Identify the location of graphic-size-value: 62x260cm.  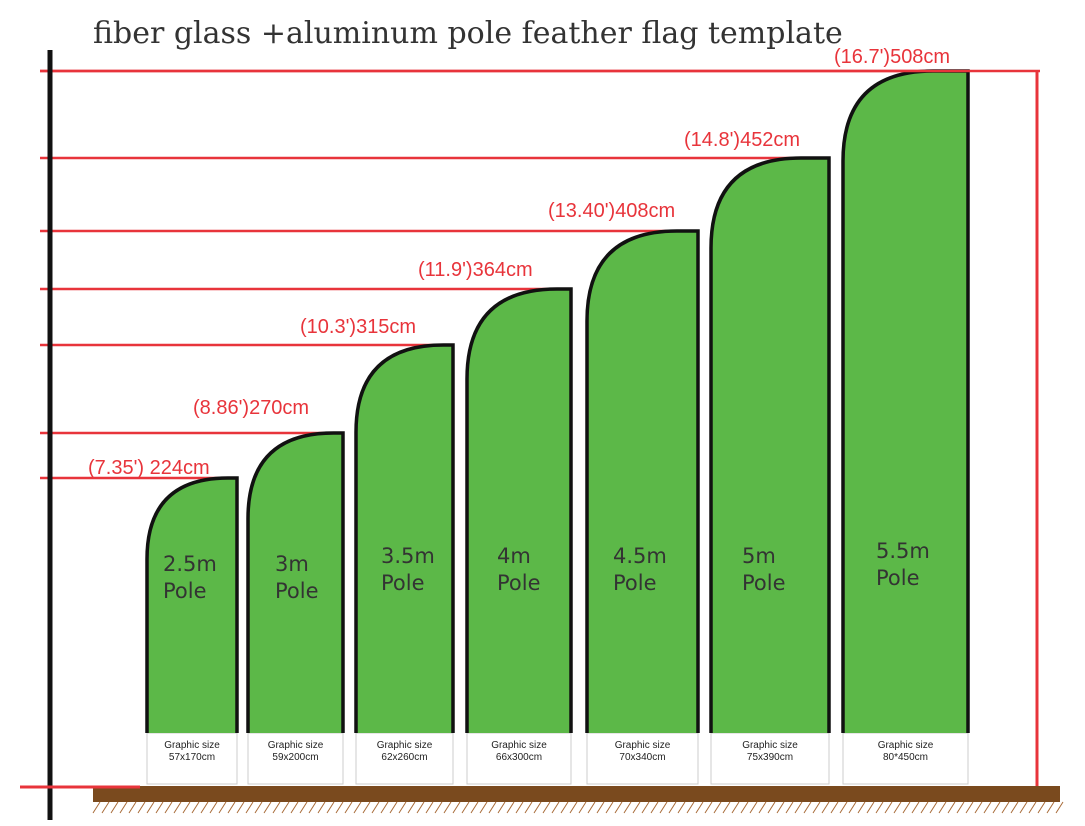
(404, 757).